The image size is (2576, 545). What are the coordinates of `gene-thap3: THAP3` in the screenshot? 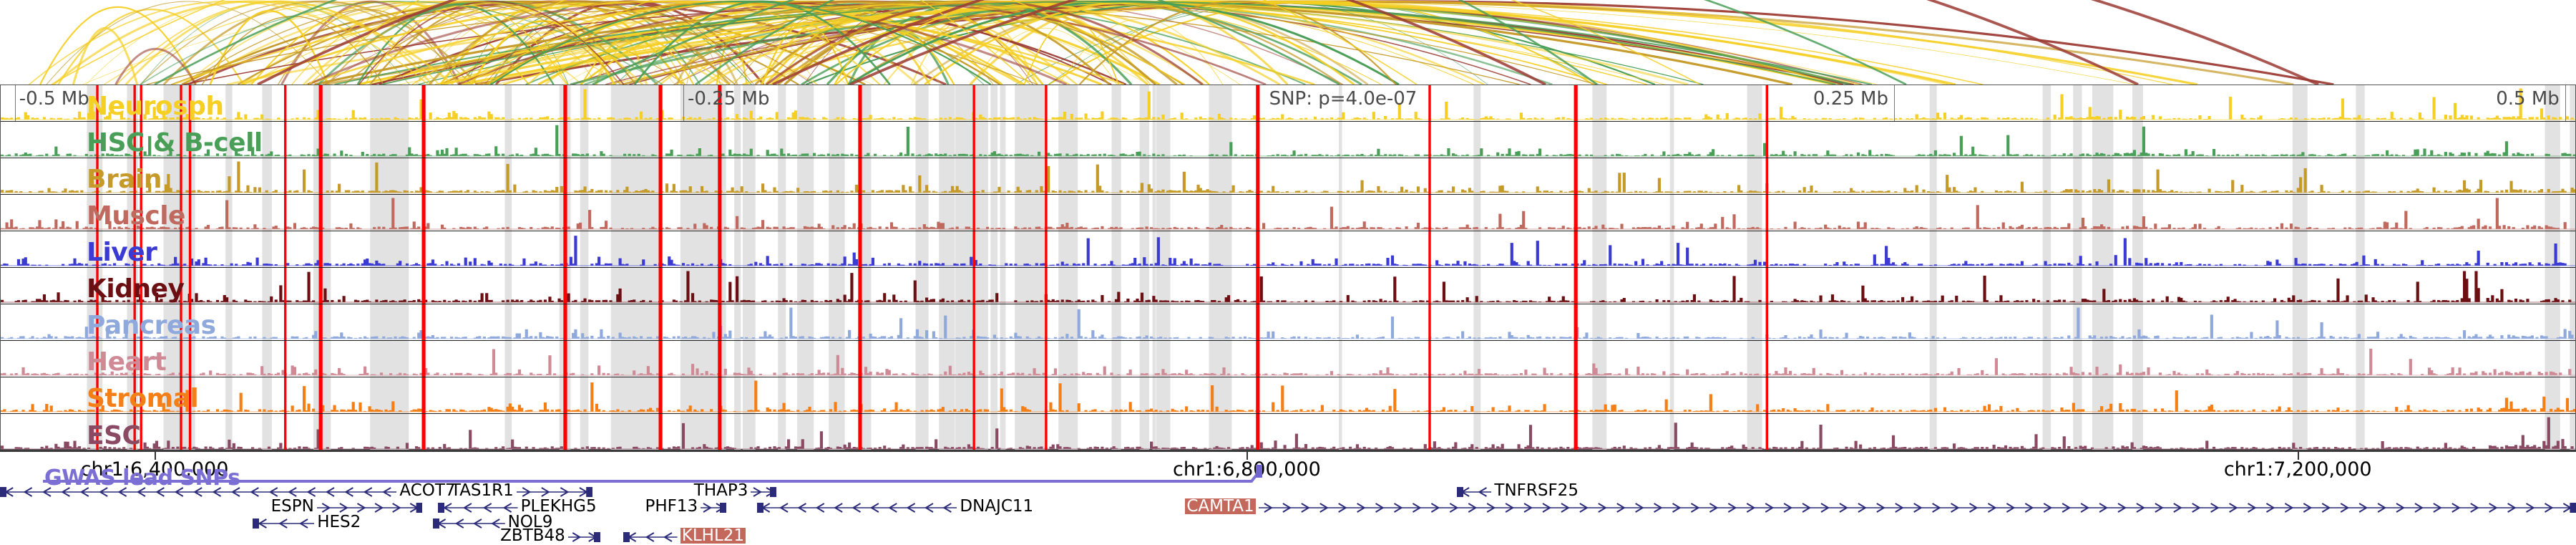 It's located at (735, 491).